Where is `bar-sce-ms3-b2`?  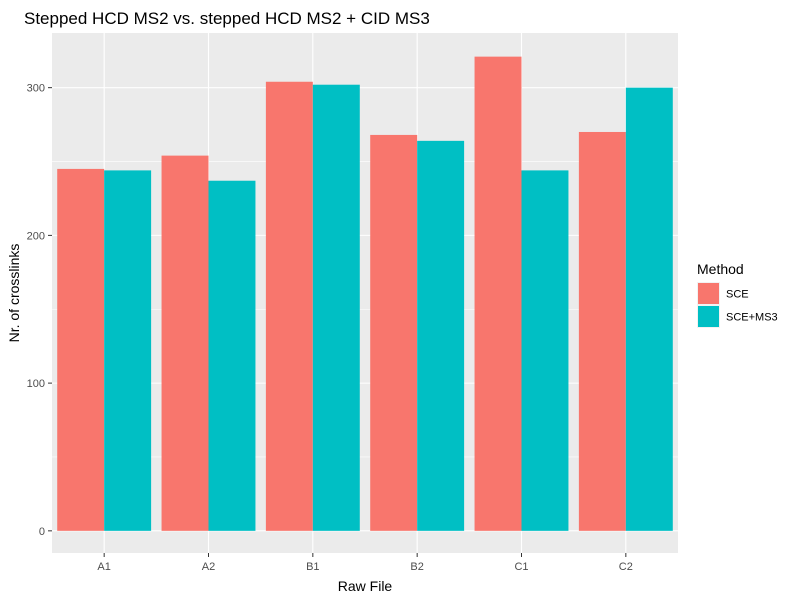 bar-sce-ms3-b2 is located at coordinates (441, 335).